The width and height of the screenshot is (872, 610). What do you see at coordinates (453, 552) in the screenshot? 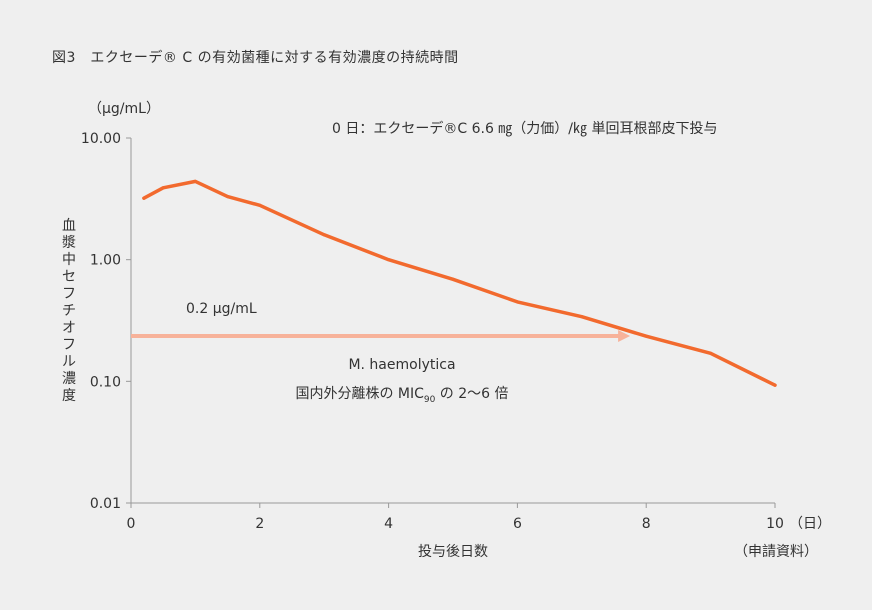
I see `x-axis-label: 投与後日数` at bounding box center [453, 552].